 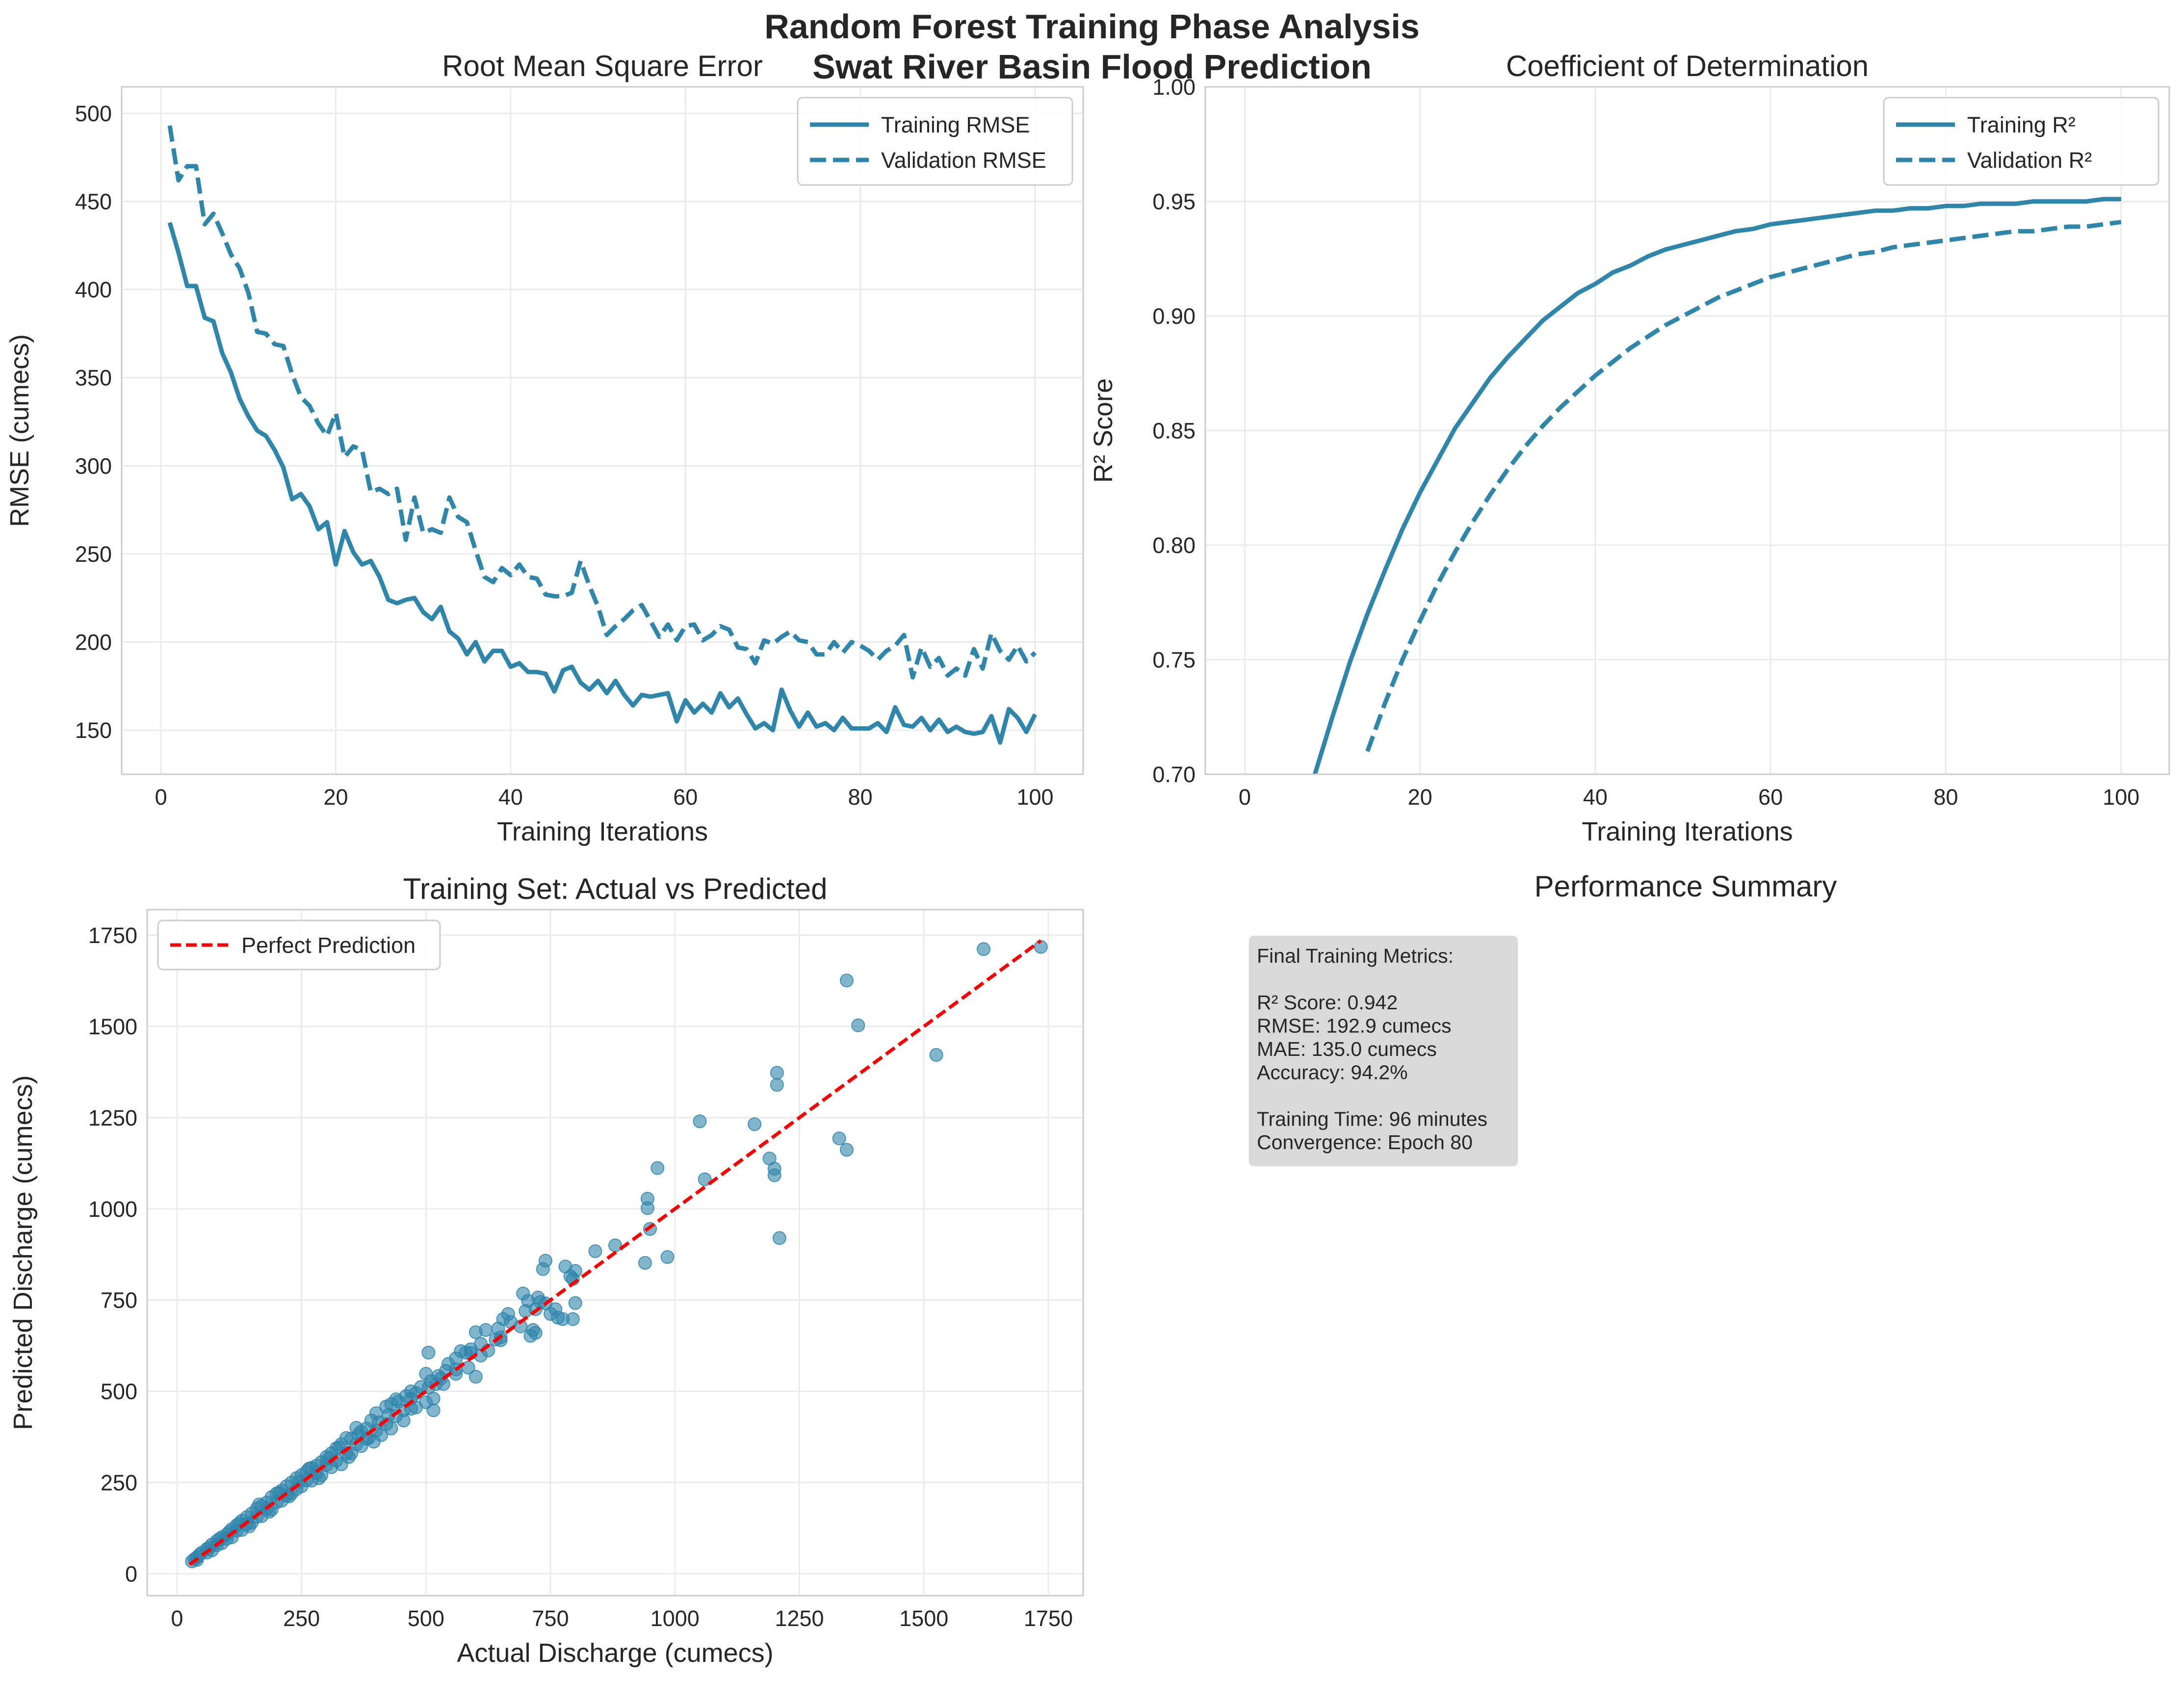 I want to click on y-axis-label: R² Score, so click(x=1103, y=430).